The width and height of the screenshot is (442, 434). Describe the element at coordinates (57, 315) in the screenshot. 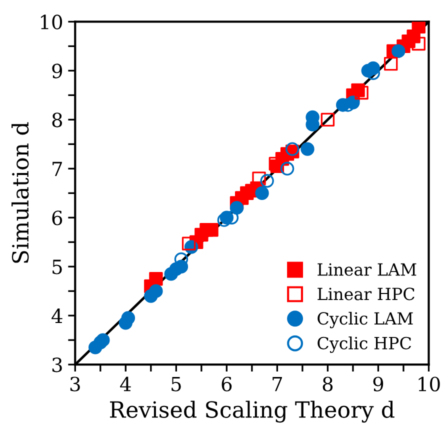

I see `y-tick-label: 4` at that location.